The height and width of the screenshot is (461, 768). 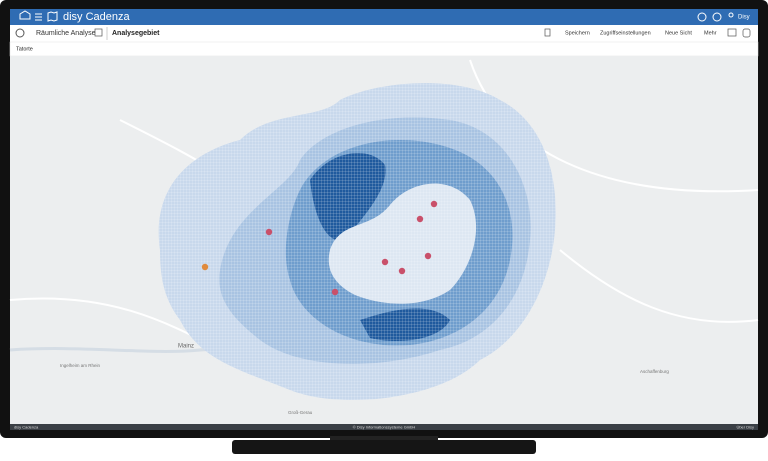 I want to click on header-bar, so click(x=384, y=17).